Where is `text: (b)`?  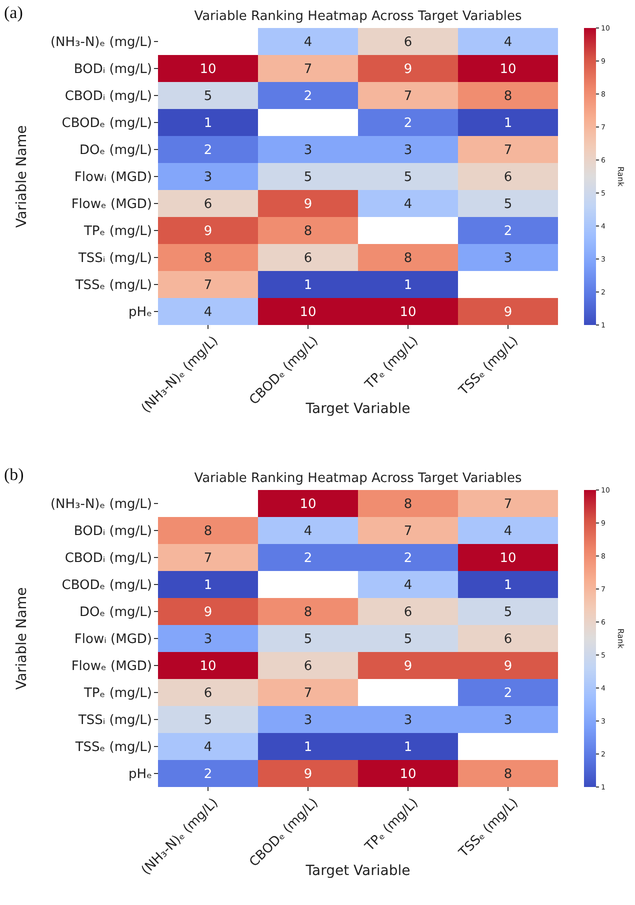 text: (b) is located at coordinates (14, 474).